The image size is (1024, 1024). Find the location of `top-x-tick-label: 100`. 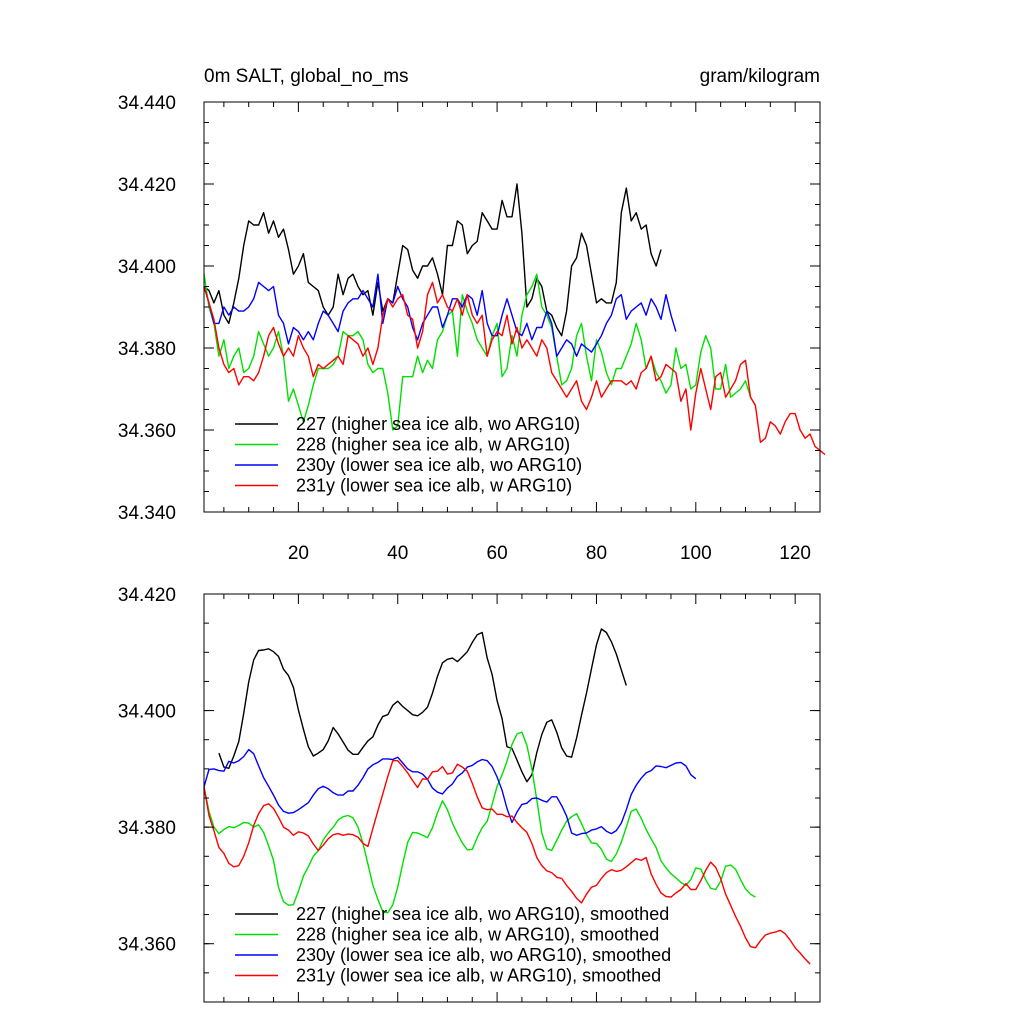

top-x-tick-label: 100 is located at coordinates (696, 553).